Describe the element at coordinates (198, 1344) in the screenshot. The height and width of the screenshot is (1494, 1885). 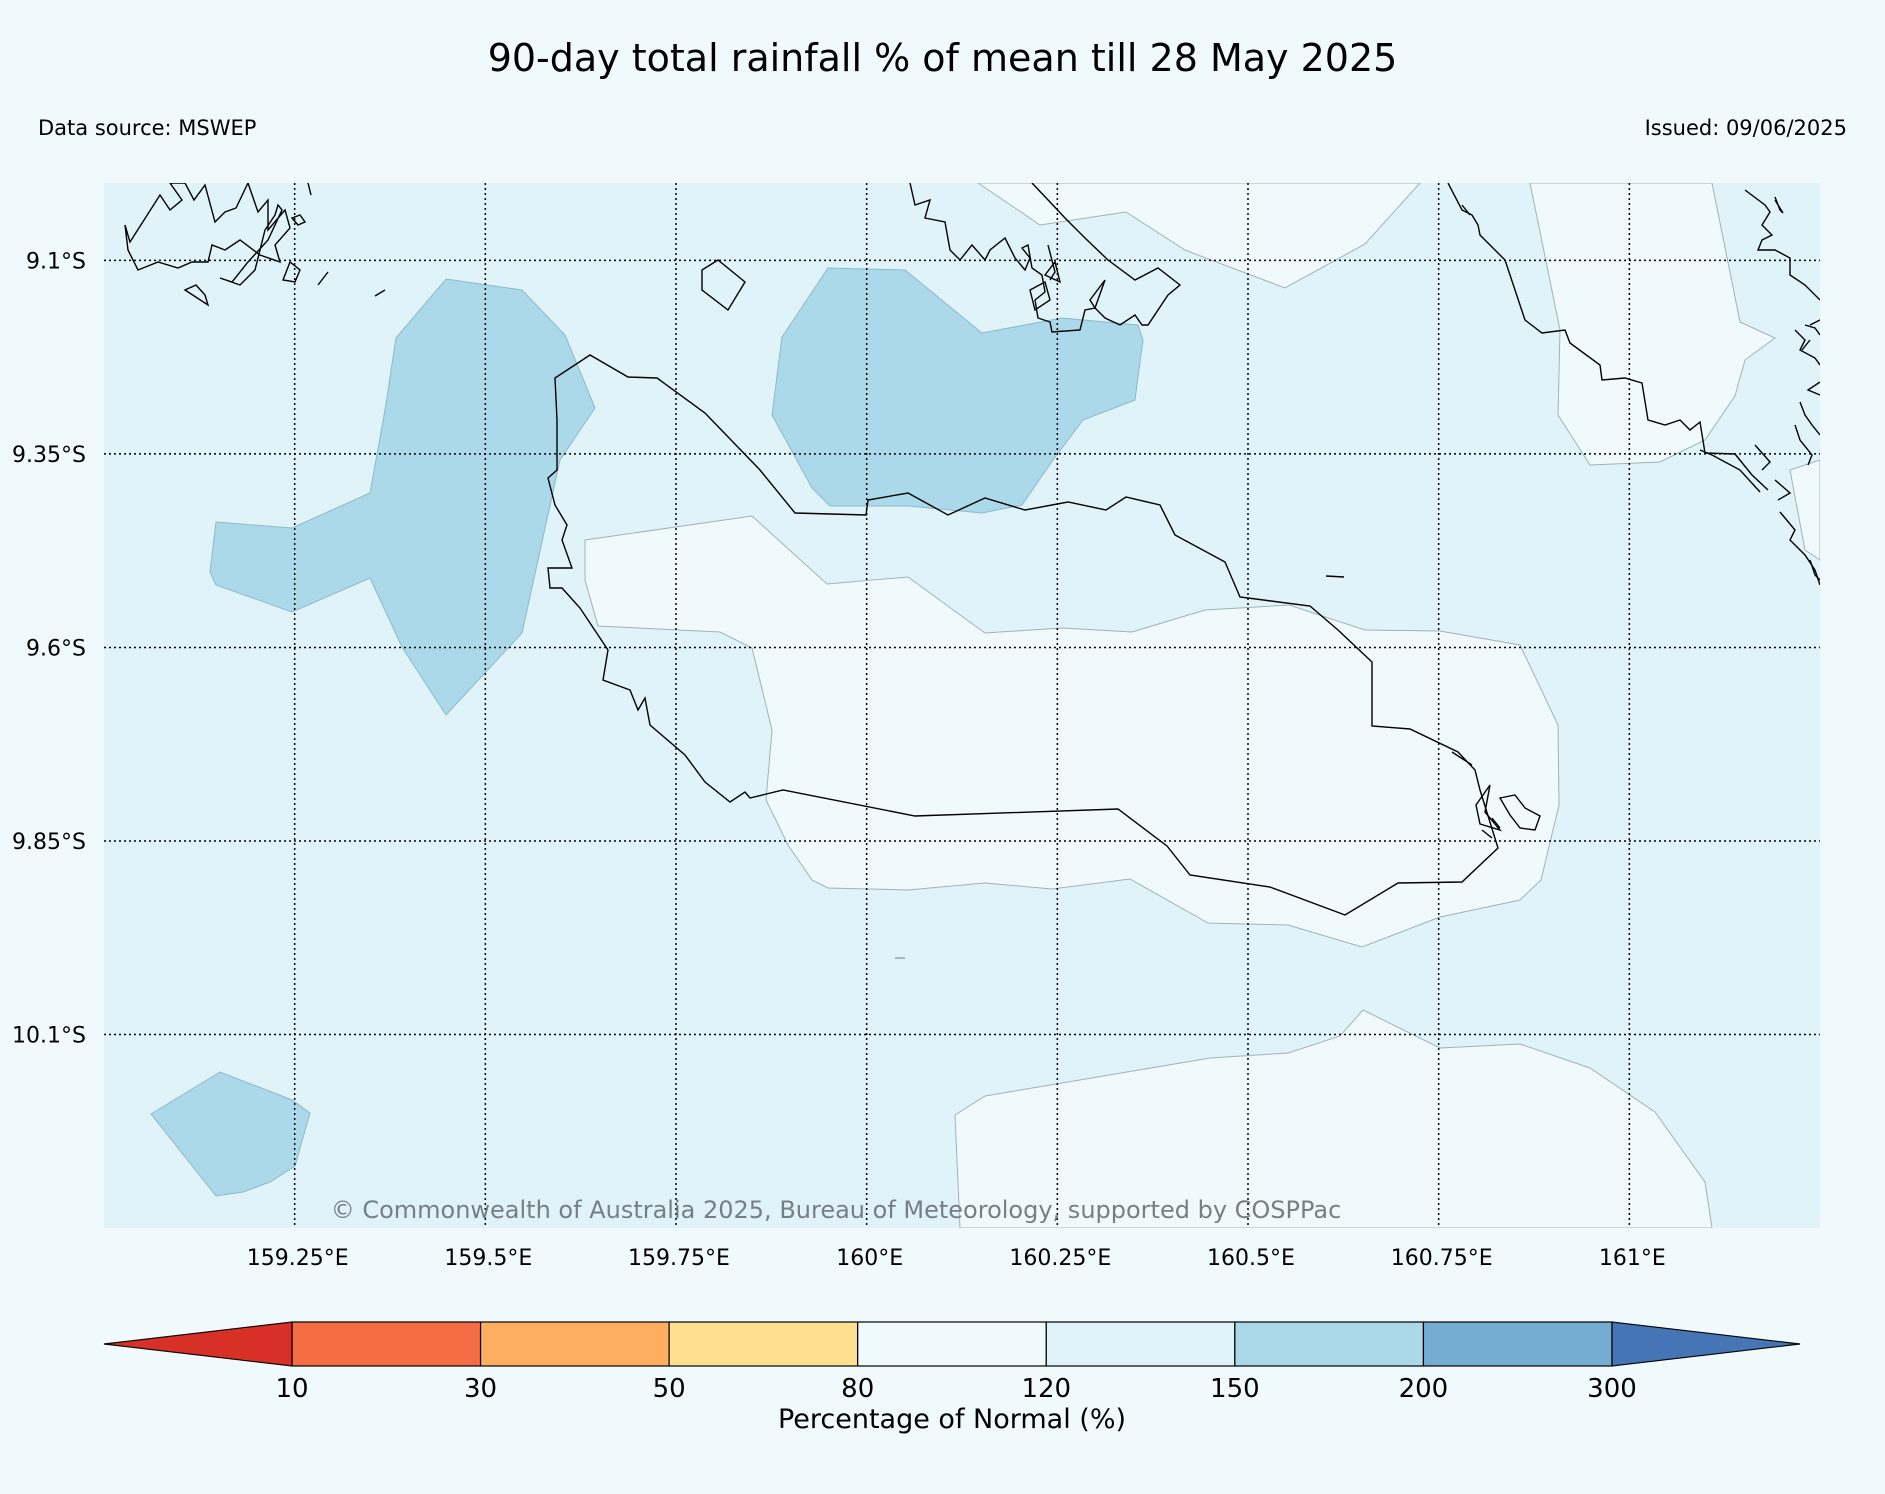
I see `colorbar-under-arrow` at that location.